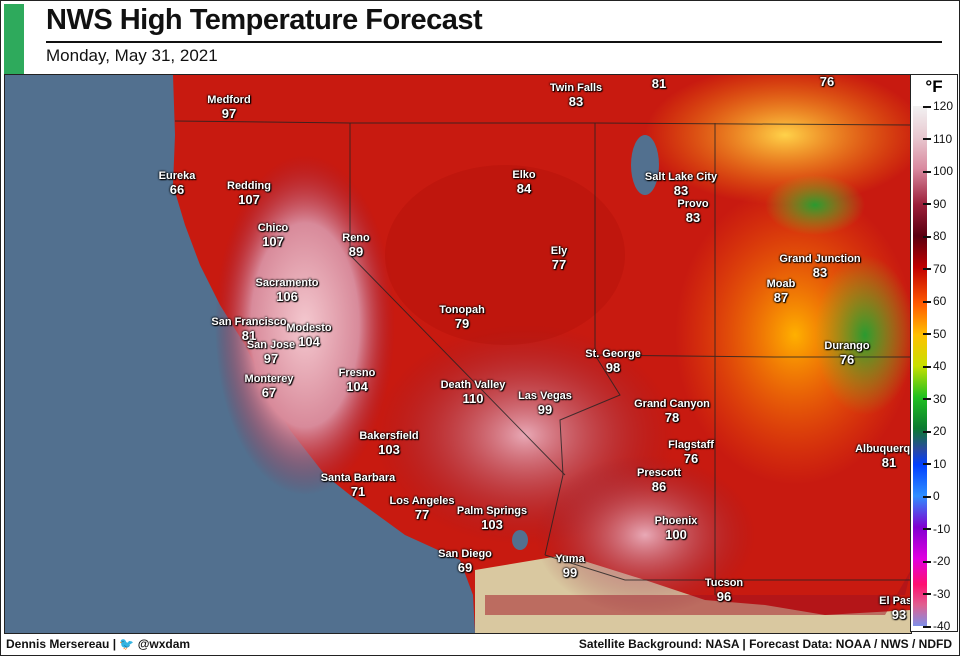  Describe the element at coordinates (309, 328) in the screenshot. I see `city-name: Modesto` at that location.